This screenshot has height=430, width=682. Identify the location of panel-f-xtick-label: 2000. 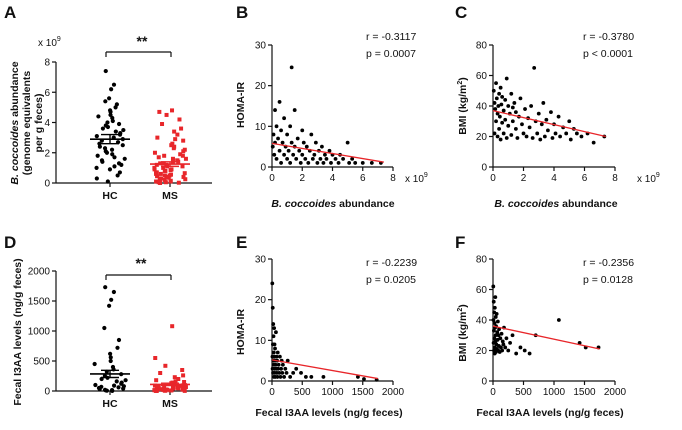
(615, 392).